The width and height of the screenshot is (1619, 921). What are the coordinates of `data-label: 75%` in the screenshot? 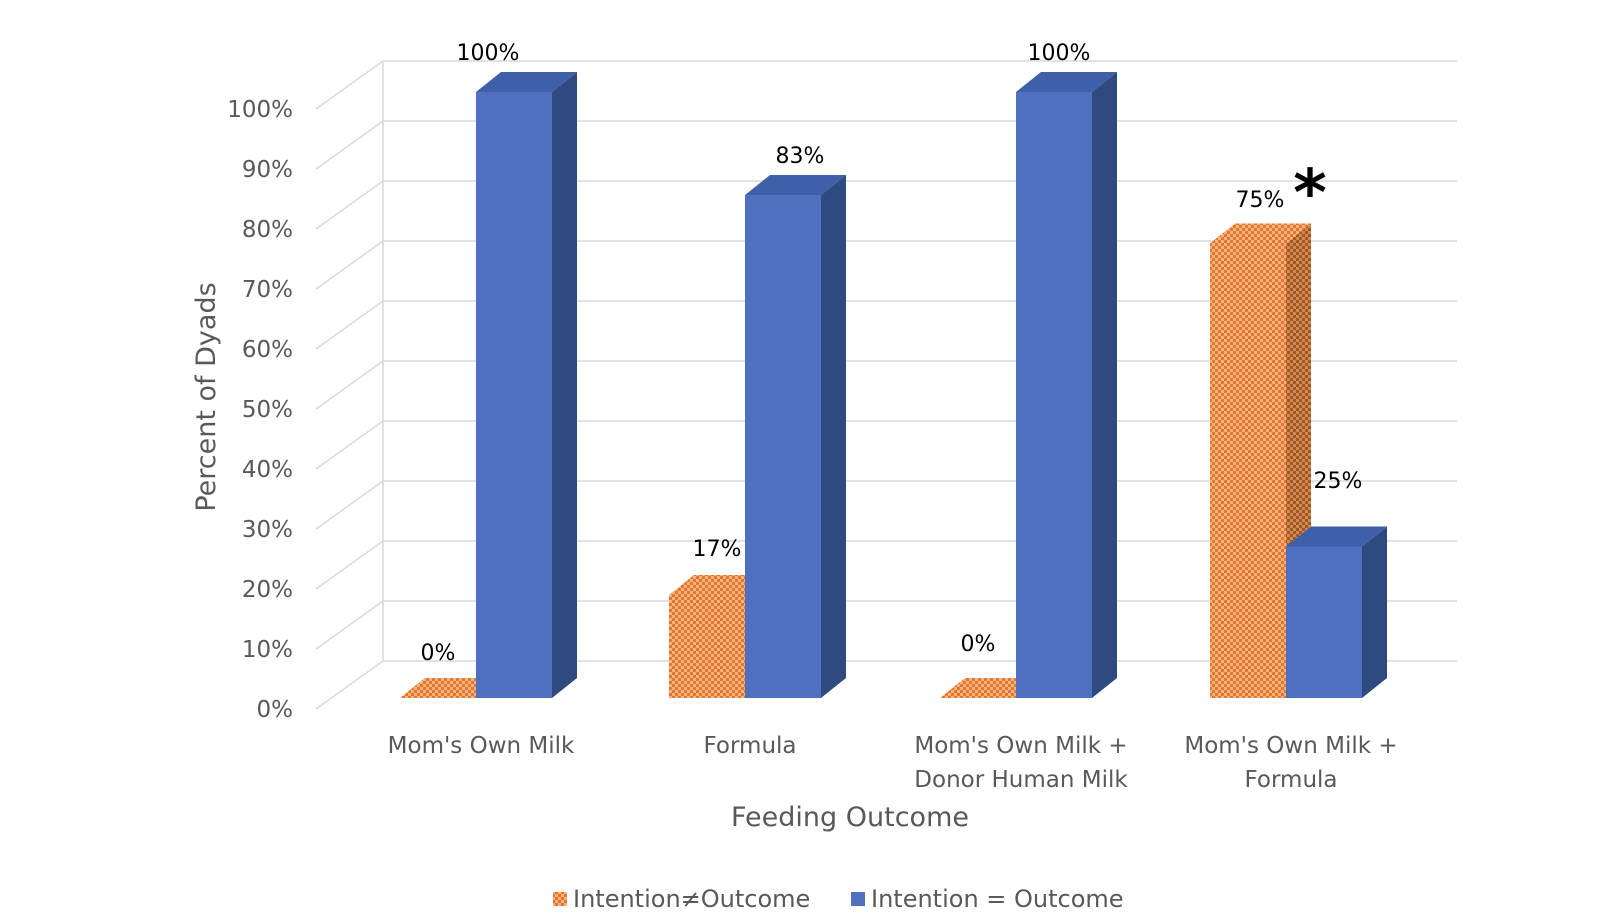 It's located at (1260, 200).